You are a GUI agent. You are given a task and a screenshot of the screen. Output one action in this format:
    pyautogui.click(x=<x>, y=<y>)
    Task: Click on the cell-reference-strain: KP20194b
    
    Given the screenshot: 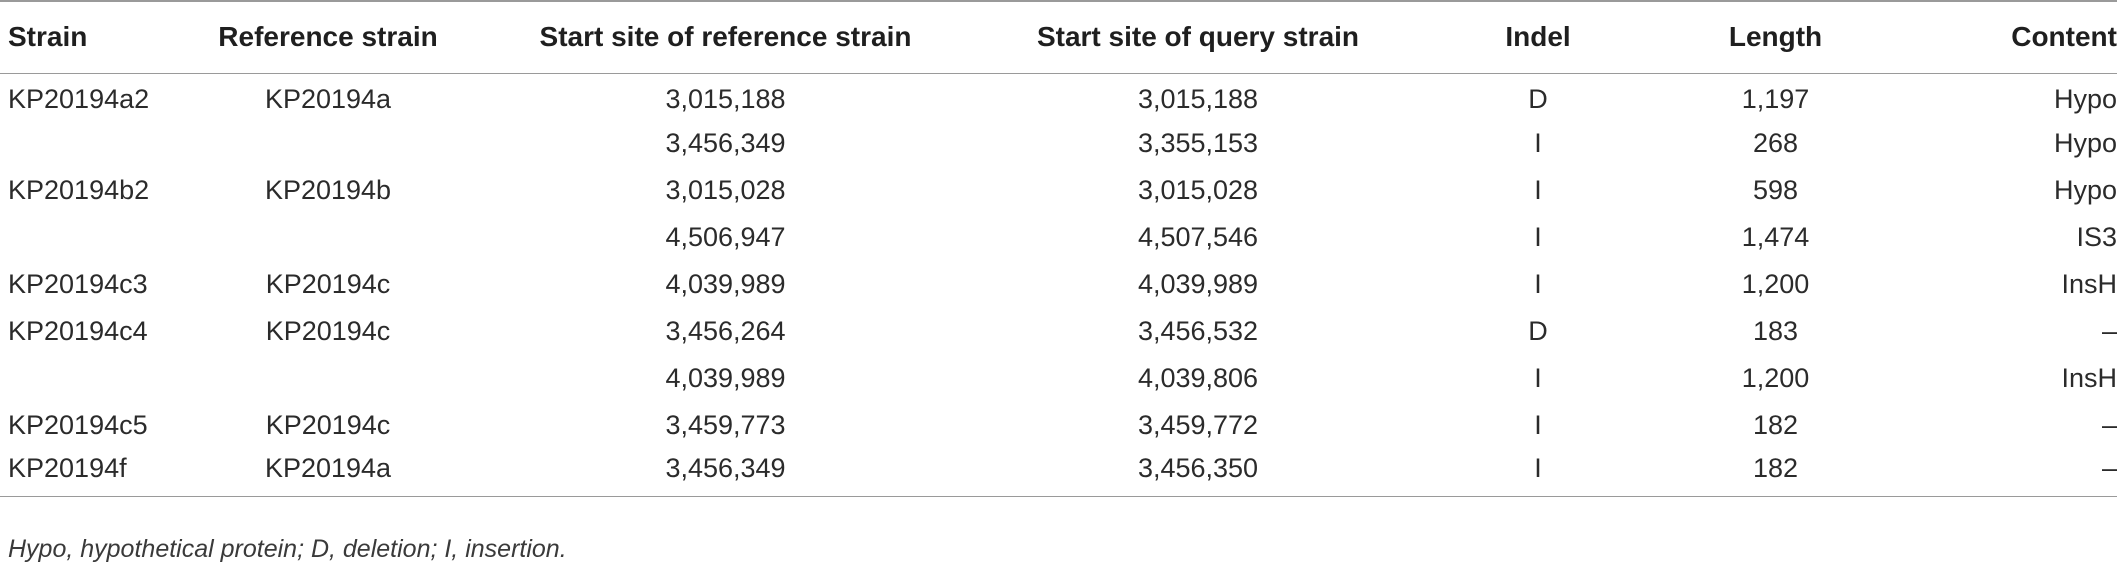 What is the action you would take?
    pyautogui.click(x=328, y=190)
    